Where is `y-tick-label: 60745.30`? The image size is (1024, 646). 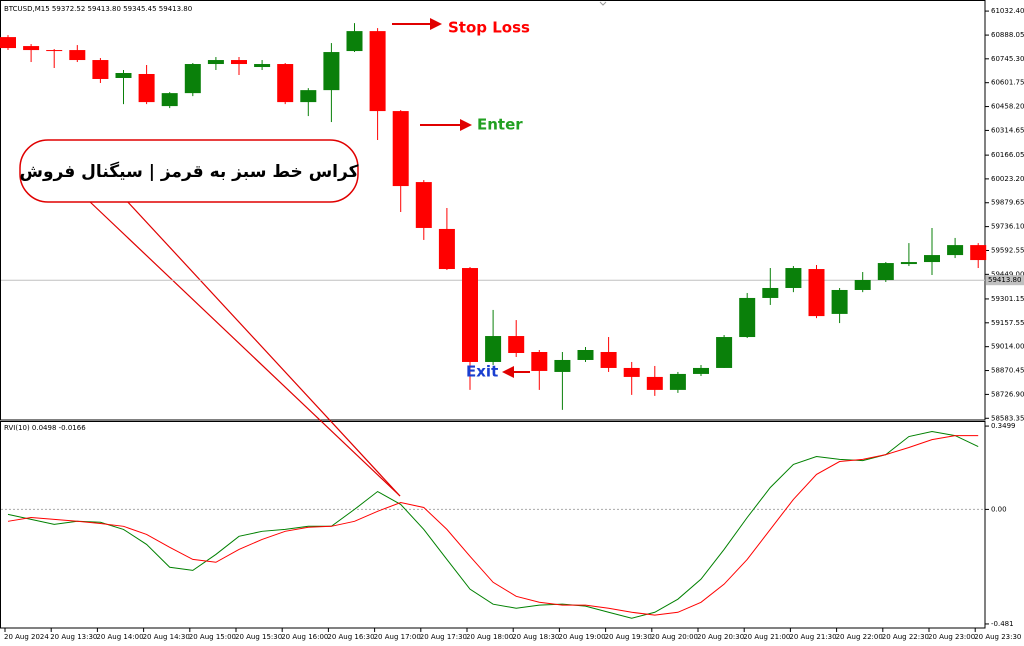
y-tick-label: 60745.30 is located at coordinates (1007, 59).